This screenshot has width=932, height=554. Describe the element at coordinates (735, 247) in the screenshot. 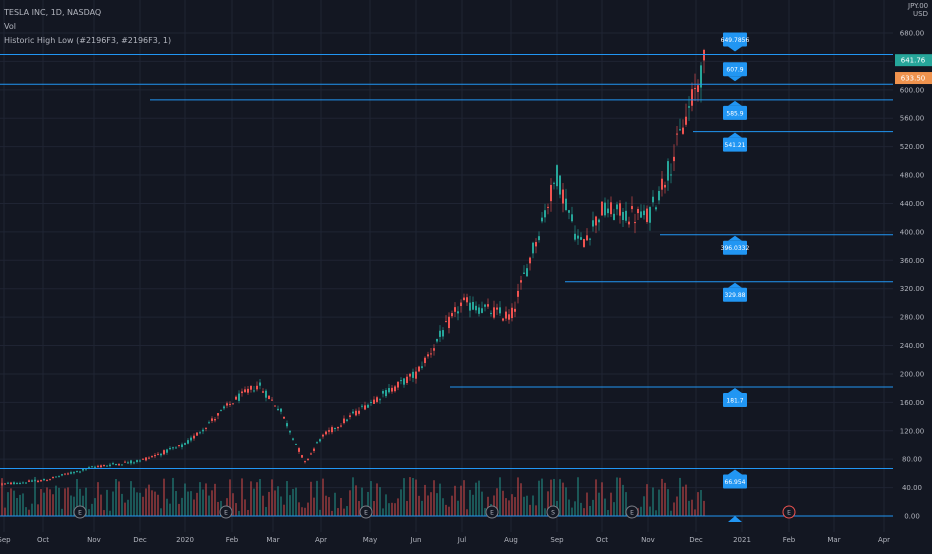

I see `level-label-box` at that location.